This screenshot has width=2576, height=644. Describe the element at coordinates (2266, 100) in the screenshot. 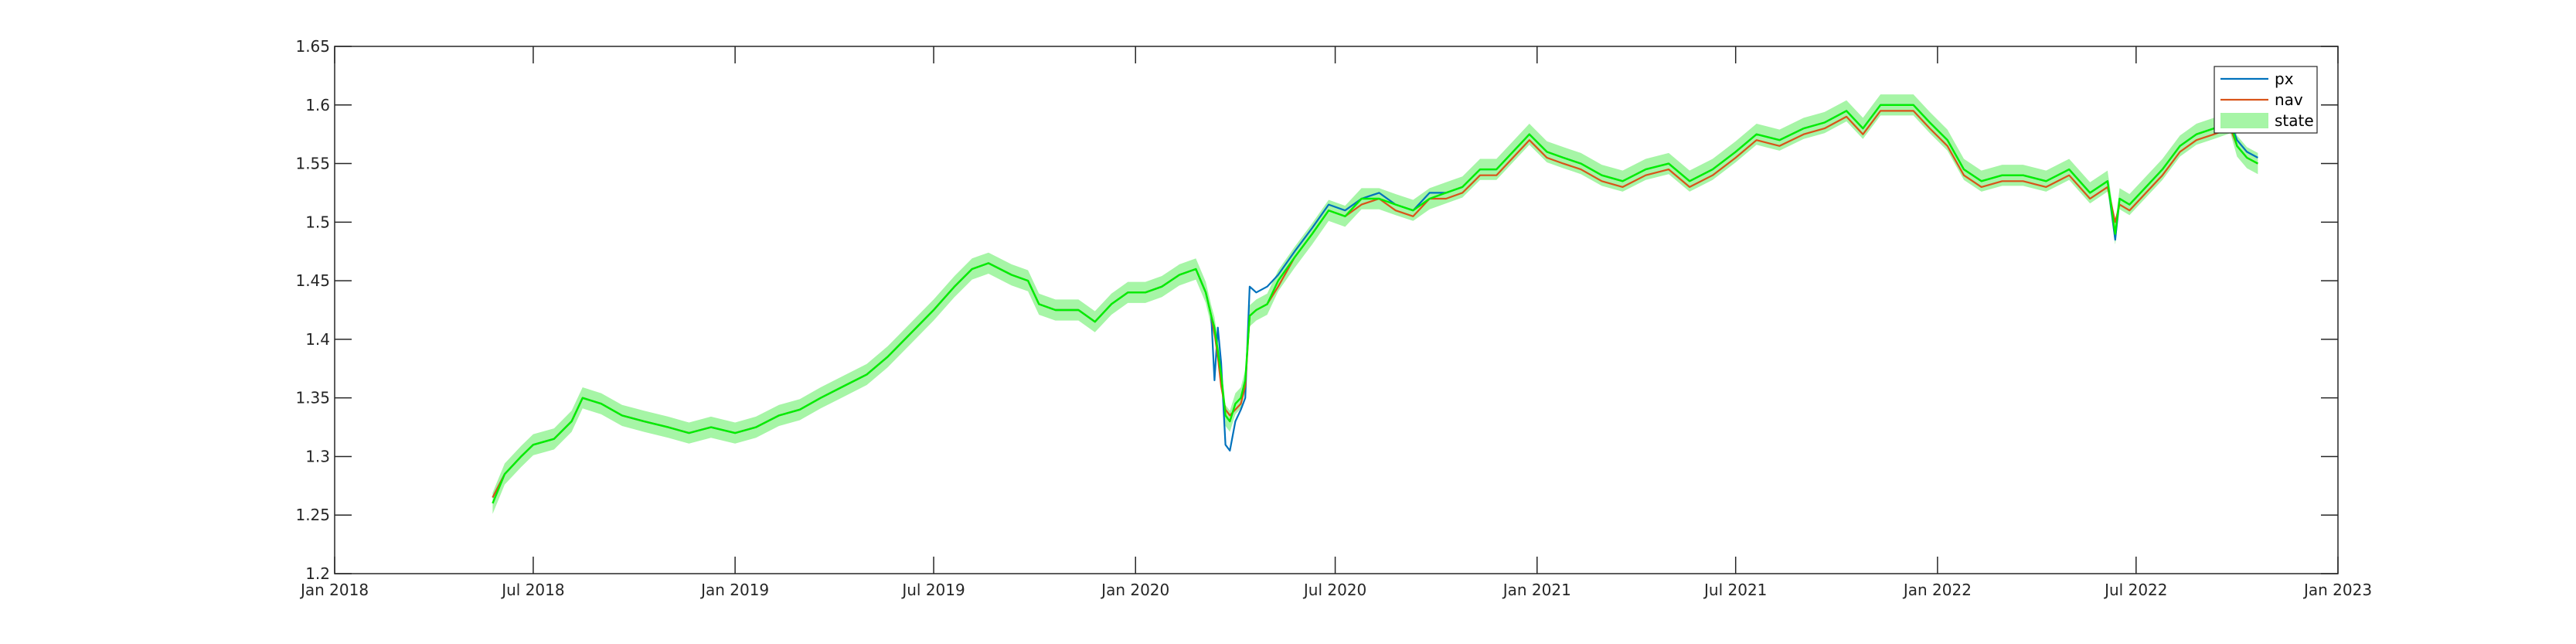

I see `legend: px nav state` at that location.